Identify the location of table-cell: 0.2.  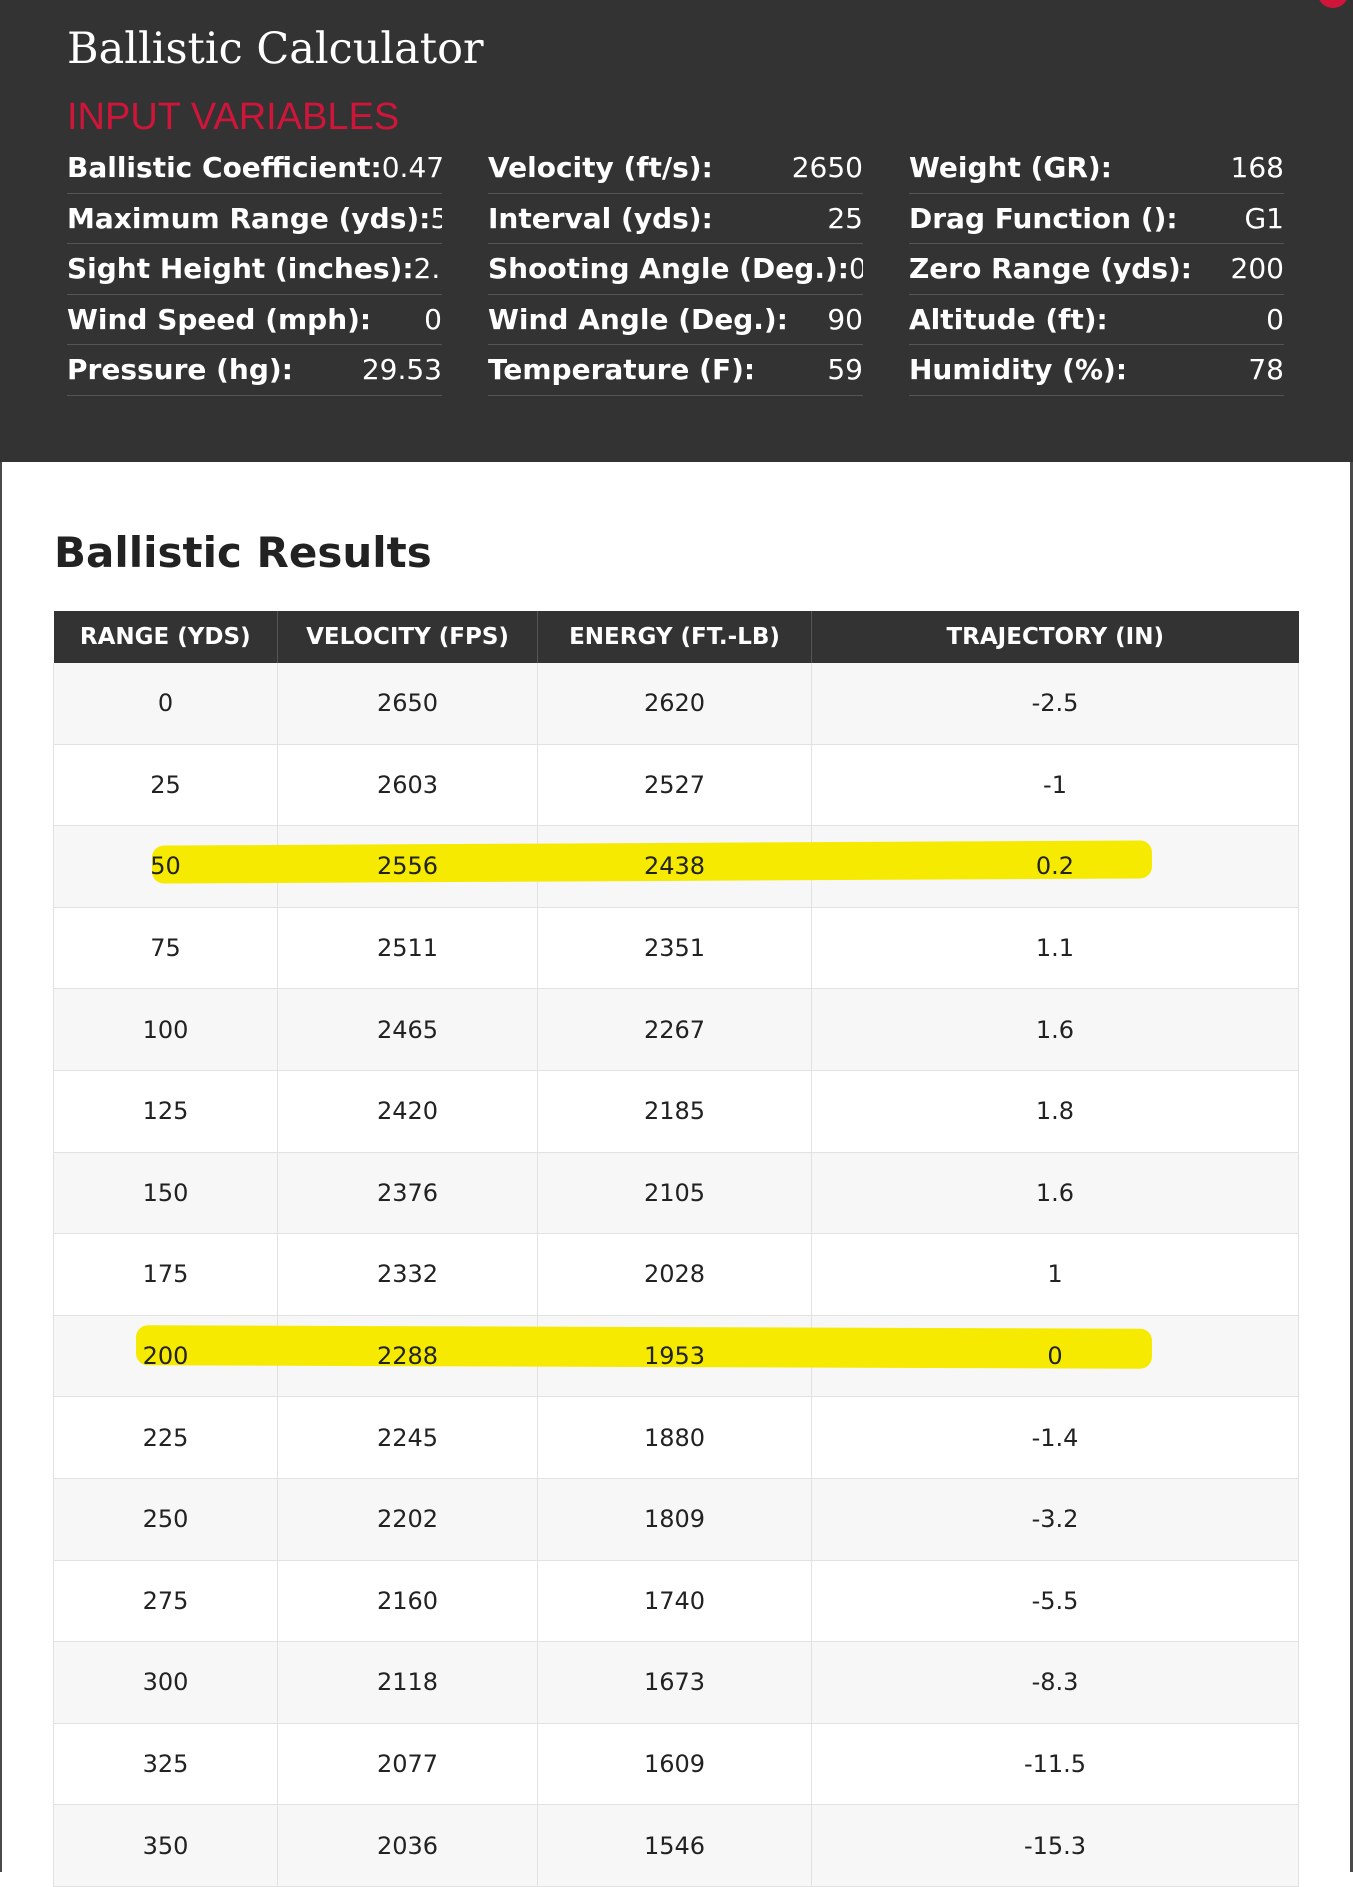
(1055, 866).